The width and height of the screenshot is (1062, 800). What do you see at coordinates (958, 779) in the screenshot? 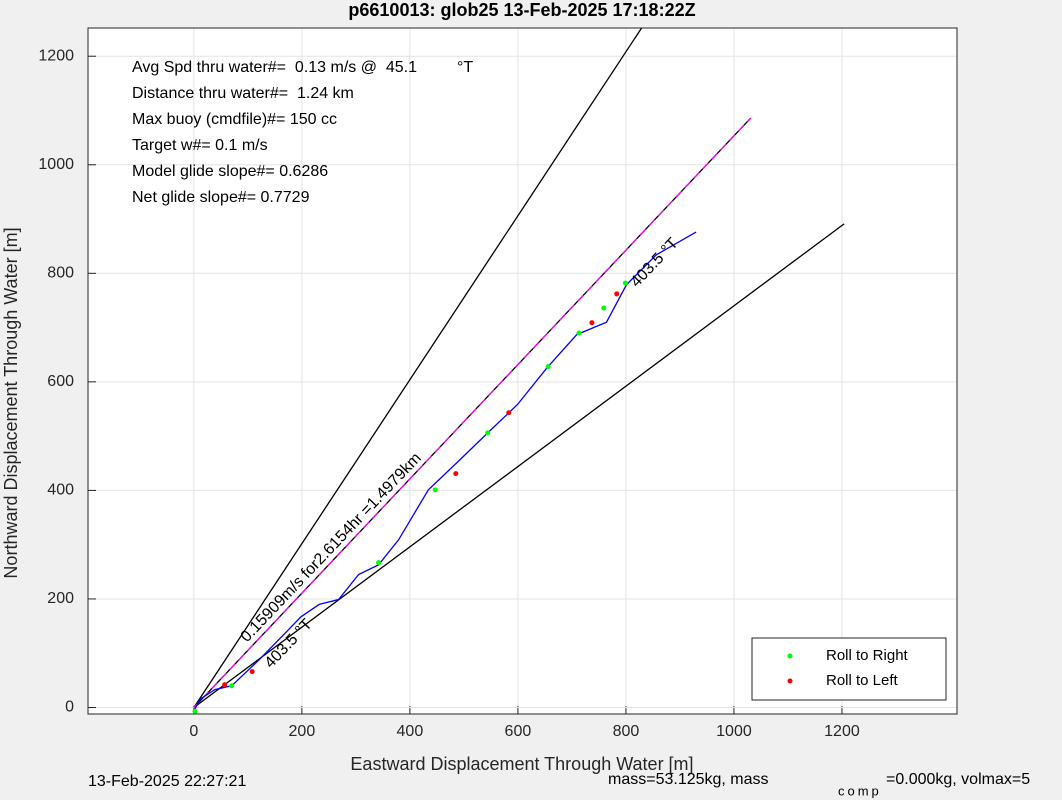
I see `footer-rest: =0.000kg, volmax=5` at bounding box center [958, 779].